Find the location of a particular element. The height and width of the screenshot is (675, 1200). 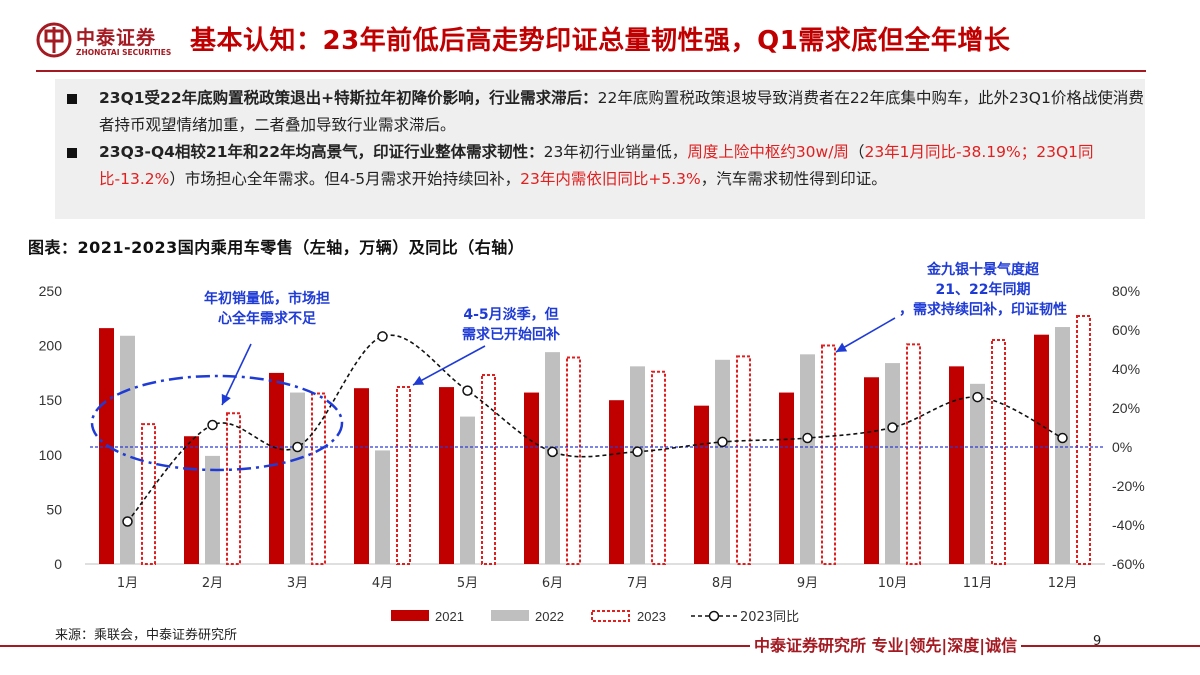

arrow-apr-may is located at coordinates (449, 365).